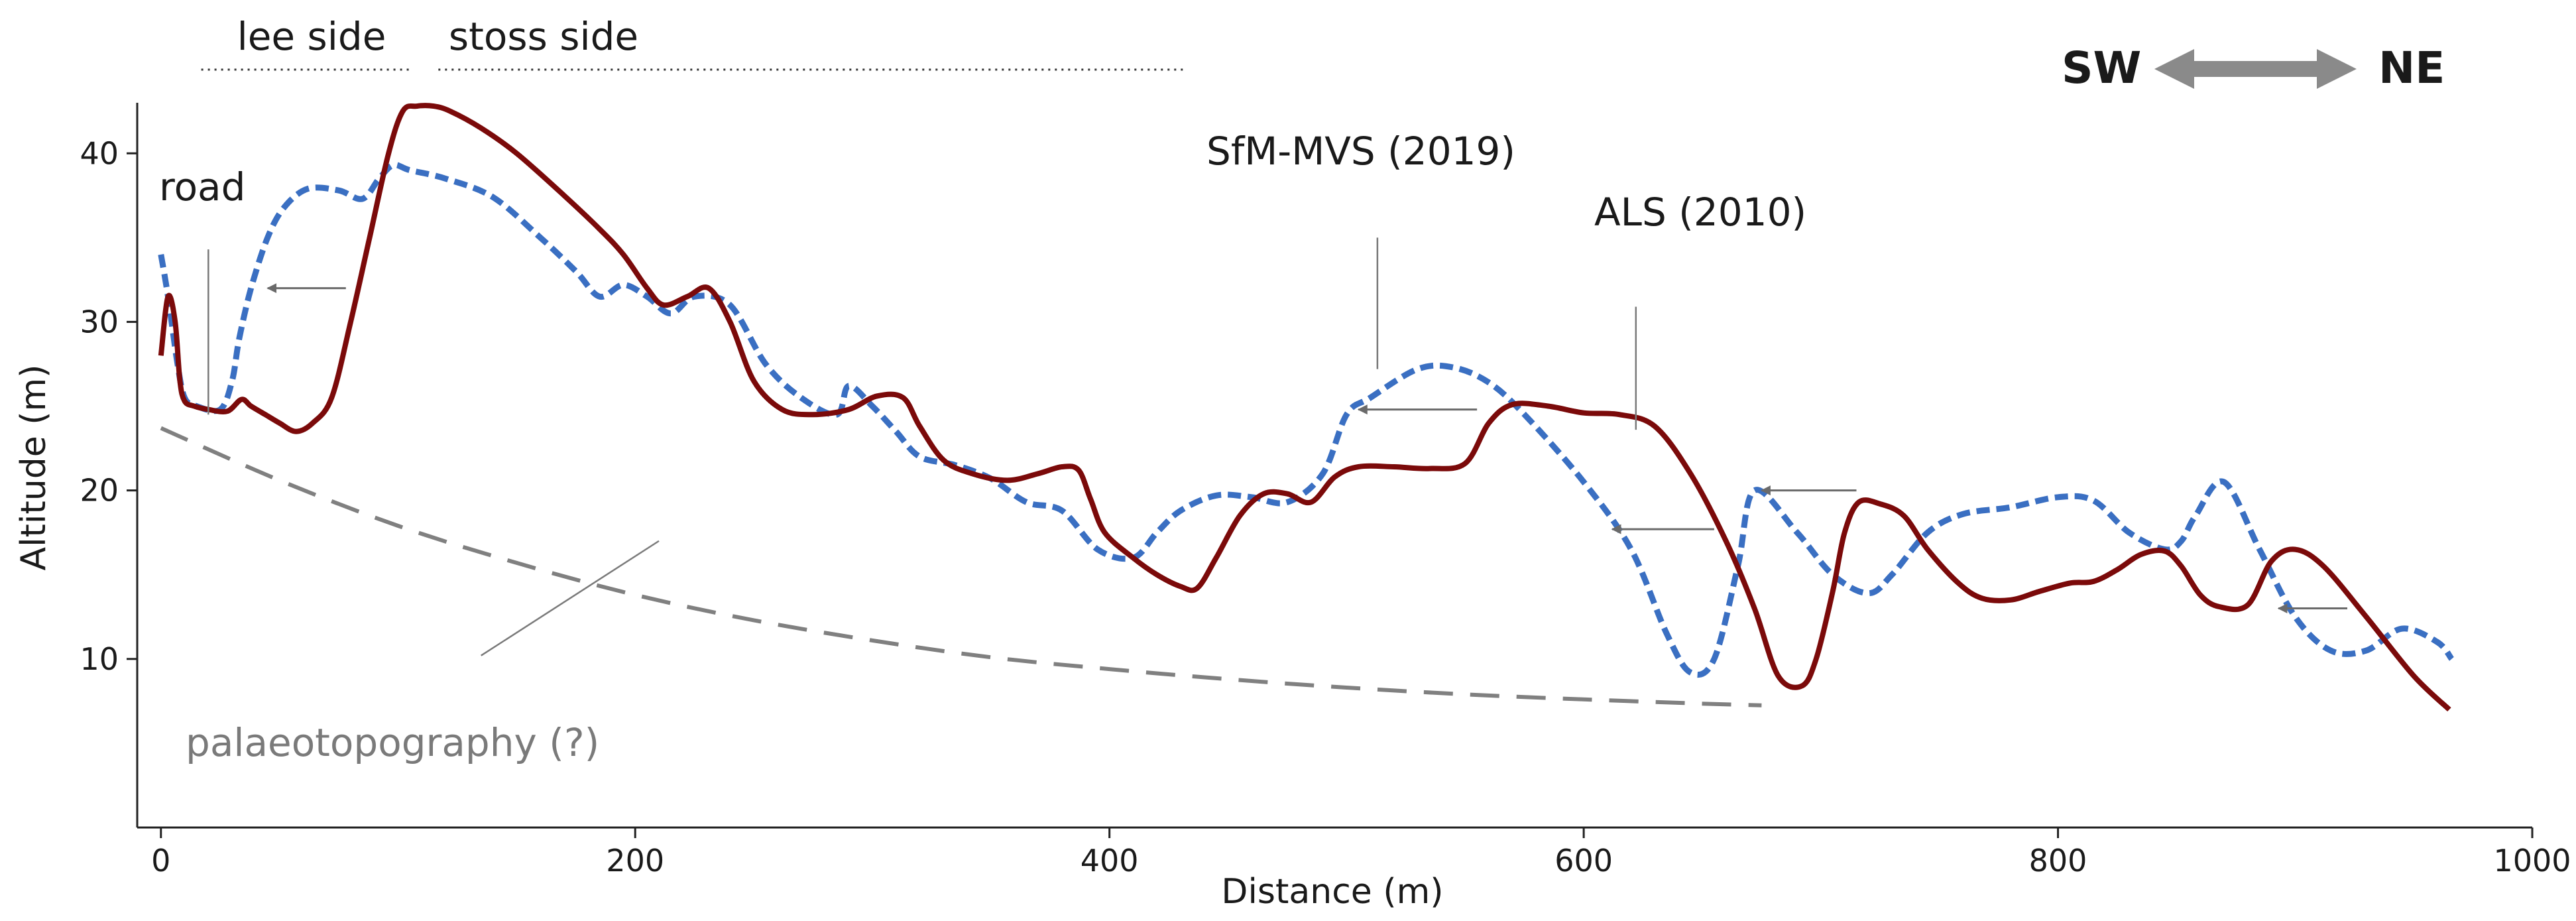 Image resolution: width=2576 pixels, height=921 pixels. Describe the element at coordinates (100, 491) in the screenshot. I see `y-tick-label: 20` at that location.